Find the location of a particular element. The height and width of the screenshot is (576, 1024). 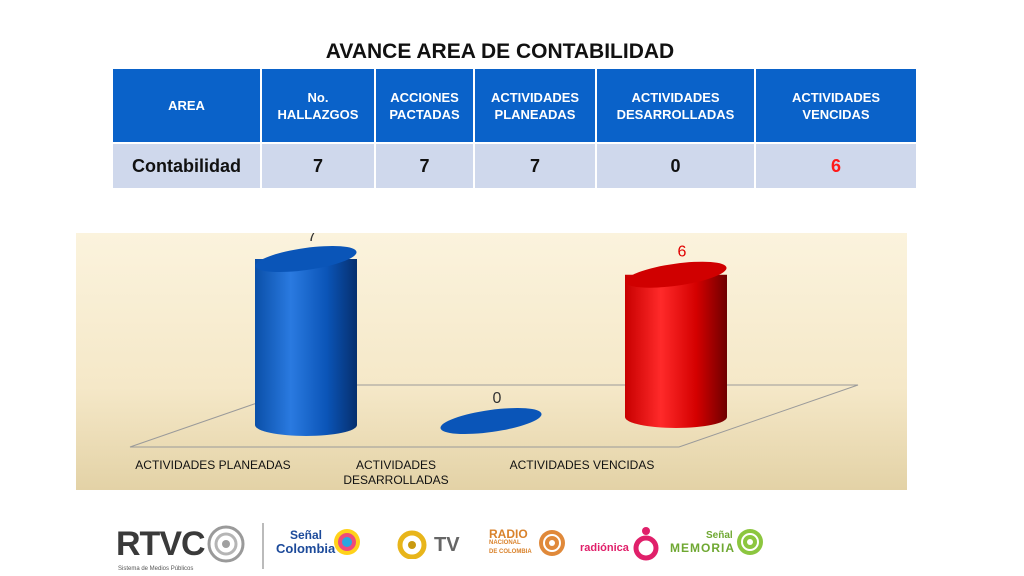

header-text: ACTIVIDADES VENCIDAS is located at coordinates (836, 105).